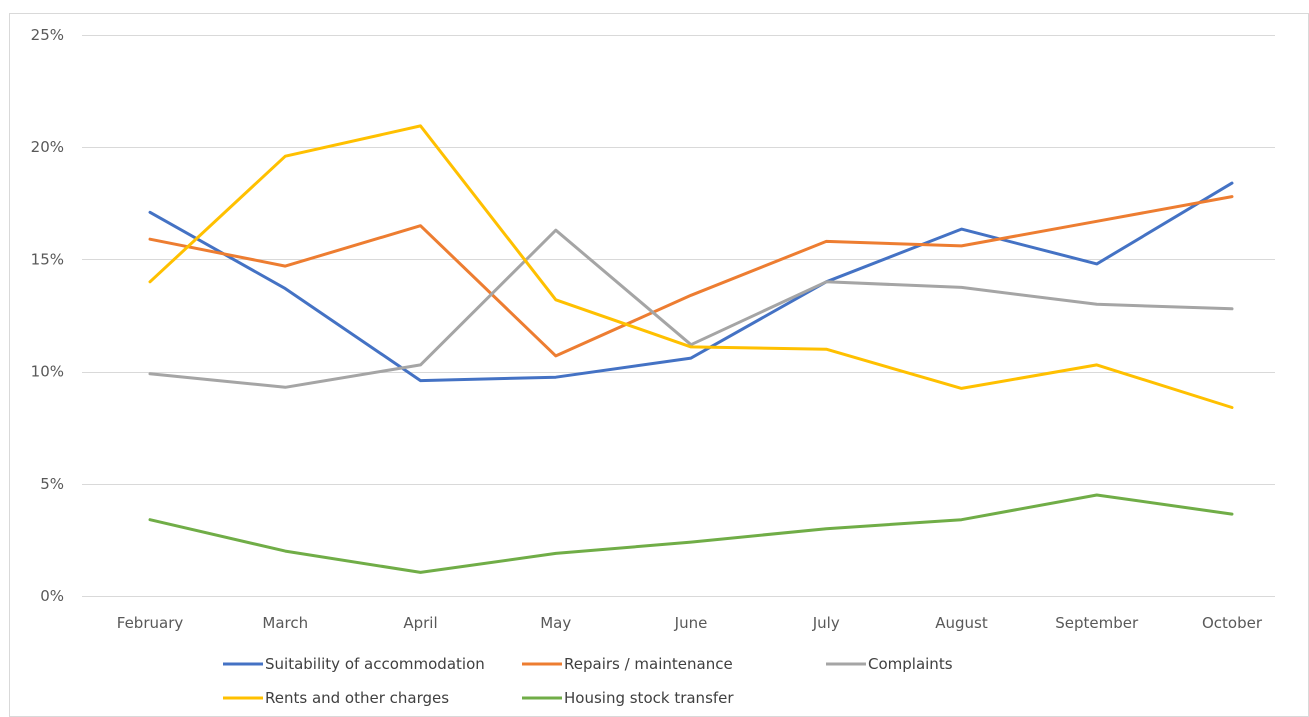 Image resolution: width=1309 pixels, height=717 pixels. What do you see at coordinates (420, 623) in the screenshot?
I see `x-tick-label: April` at bounding box center [420, 623].